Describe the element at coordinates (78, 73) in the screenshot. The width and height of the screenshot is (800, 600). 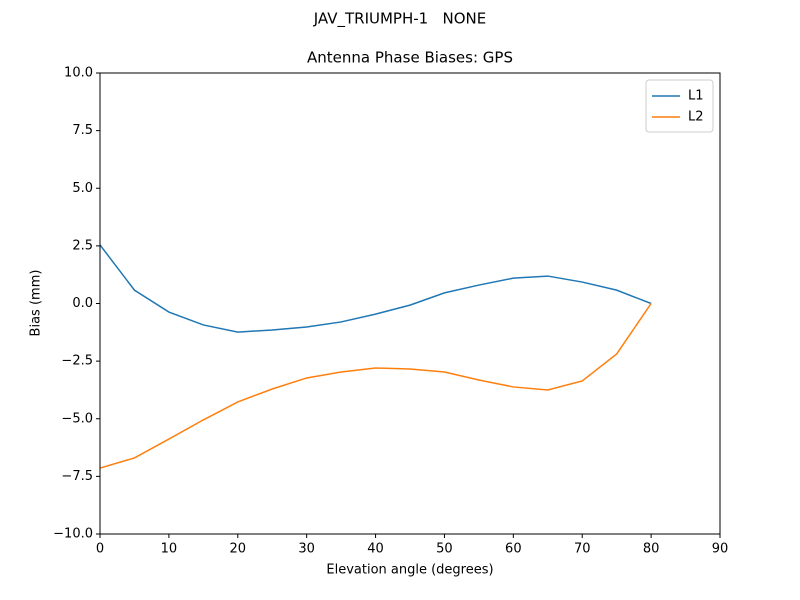
I see `y-tick-label: 10.0` at that location.